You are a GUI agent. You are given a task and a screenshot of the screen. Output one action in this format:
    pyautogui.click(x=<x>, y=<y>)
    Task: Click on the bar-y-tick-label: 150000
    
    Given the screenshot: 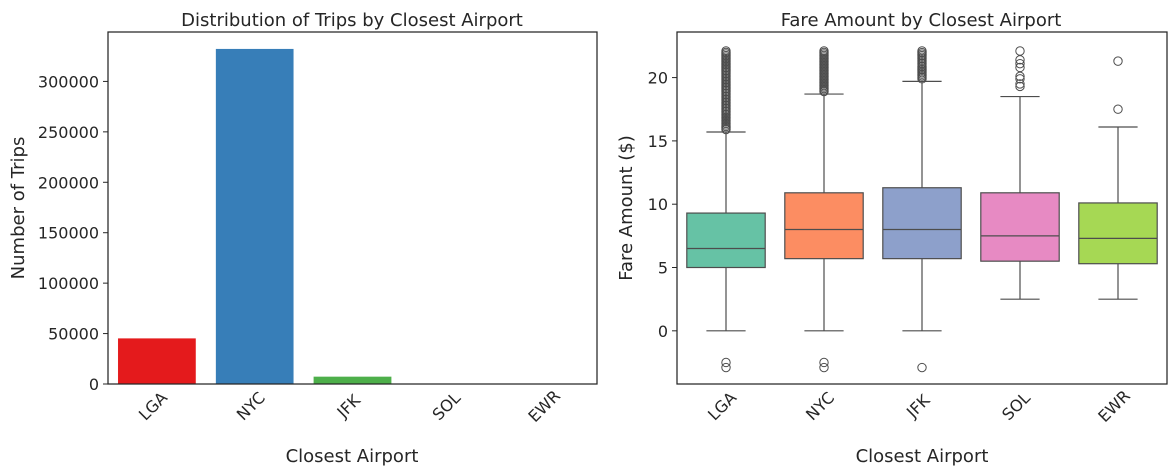 What is the action you would take?
    pyautogui.click(x=68, y=233)
    